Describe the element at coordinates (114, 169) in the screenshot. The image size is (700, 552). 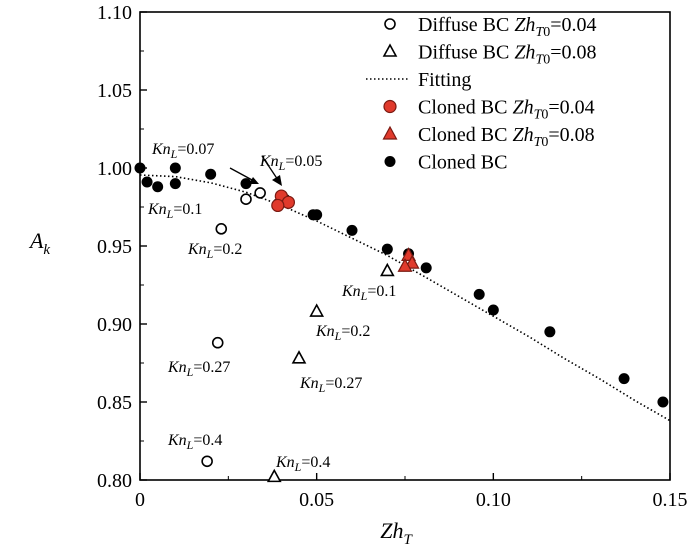
I see `y-tick-label: 1.00` at that location.